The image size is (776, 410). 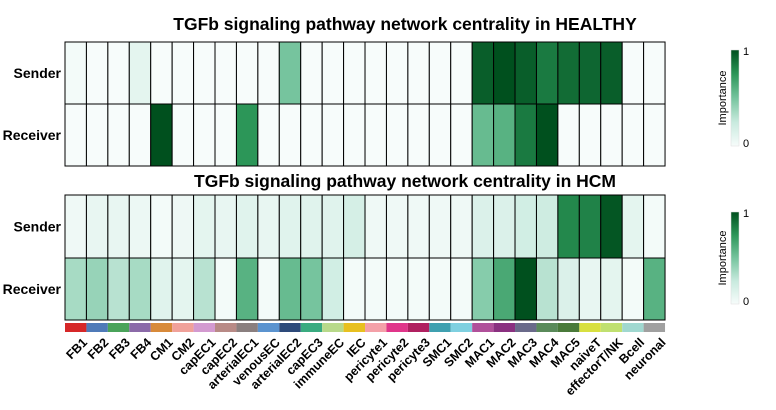 What do you see at coordinates (38, 227) in the screenshot?
I see `row-label-sender: Sender` at bounding box center [38, 227].